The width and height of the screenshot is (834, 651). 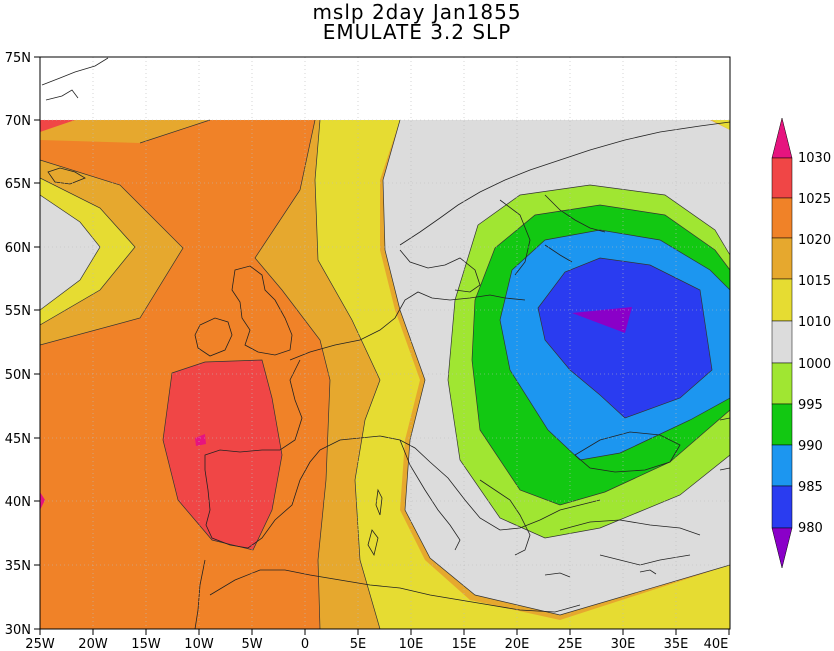 What do you see at coordinates (199, 644) in the screenshot?
I see `lon-tick-label: 10W` at bounding box center [199, 644].